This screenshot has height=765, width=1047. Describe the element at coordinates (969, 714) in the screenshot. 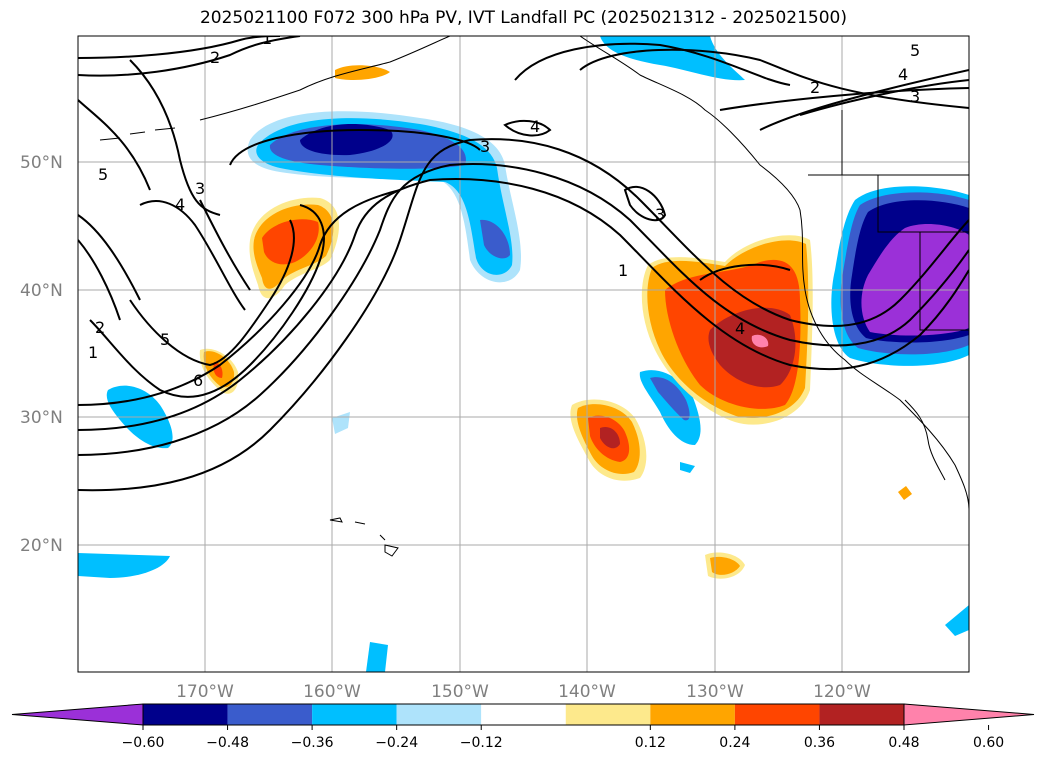

I see `colorbar-extend-high` at that location.